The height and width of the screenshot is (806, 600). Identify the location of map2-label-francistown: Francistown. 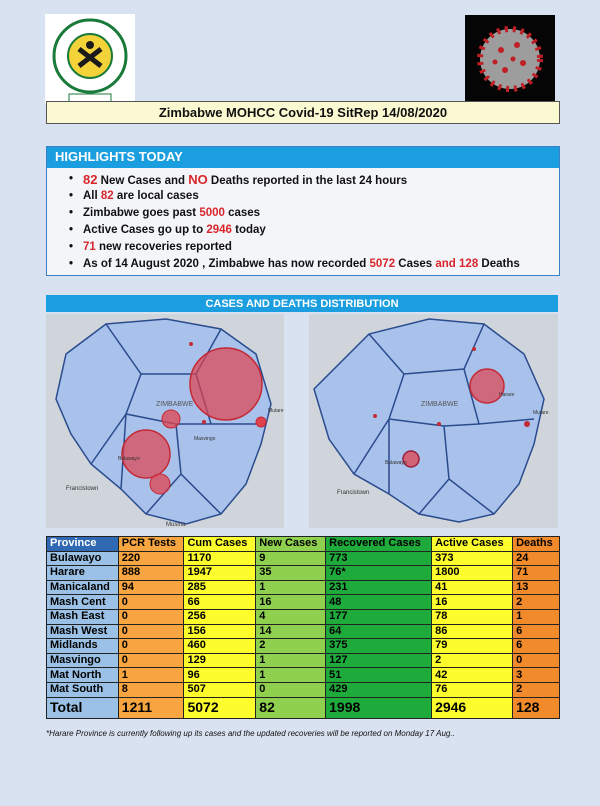
(353, 493).